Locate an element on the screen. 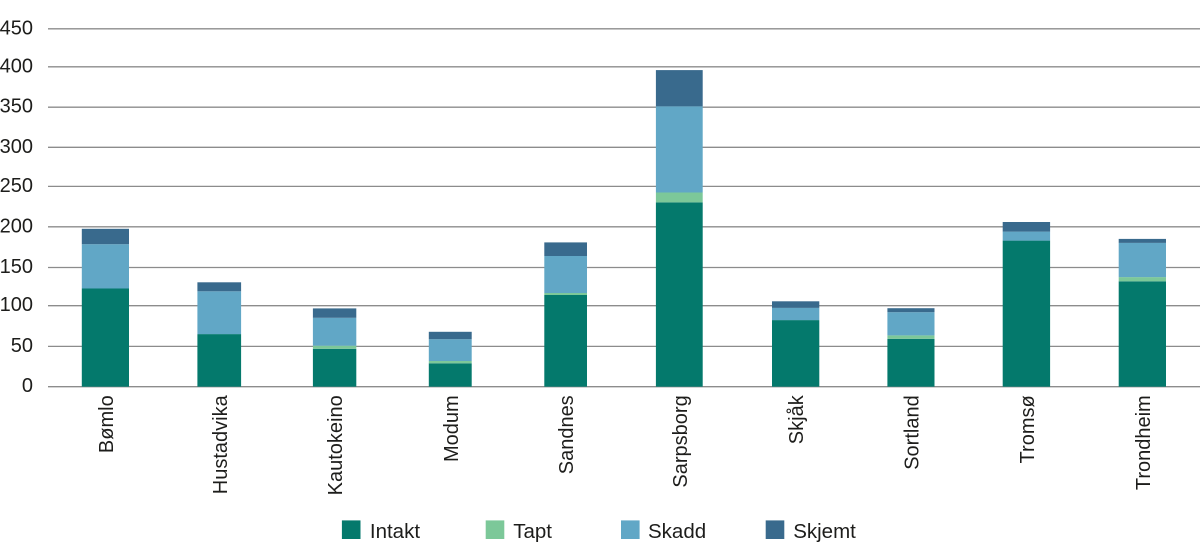 Image resolution: width=1200 pixels, height=558 pixels. svg-text: Tromsø is located at coordinates (1028, 429).